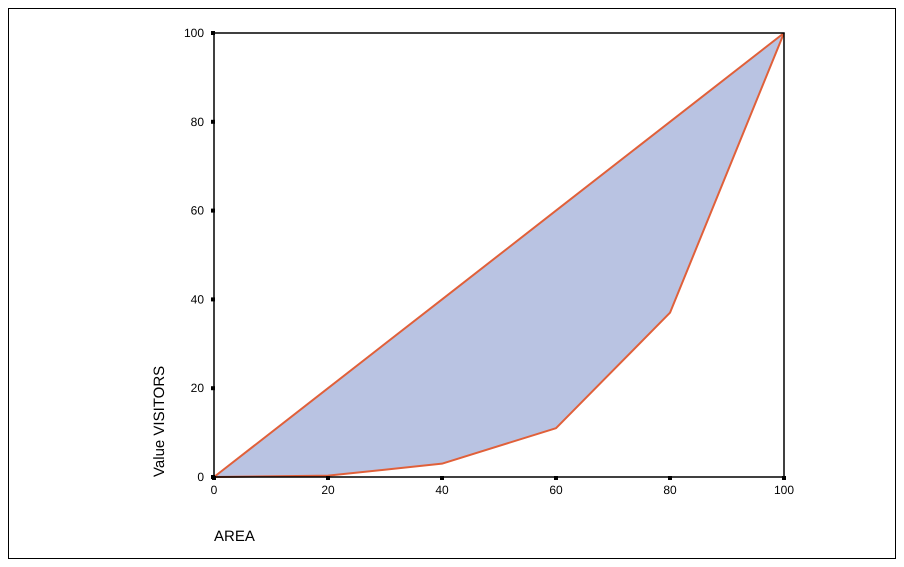  I want to click on x-tick-label: 0, so click(214, 490).